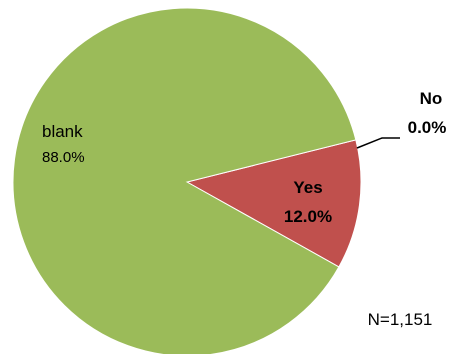 This screenshot has width=456, height=354. I want to click on sample-size-note: N=1,151, so click(400, 319).